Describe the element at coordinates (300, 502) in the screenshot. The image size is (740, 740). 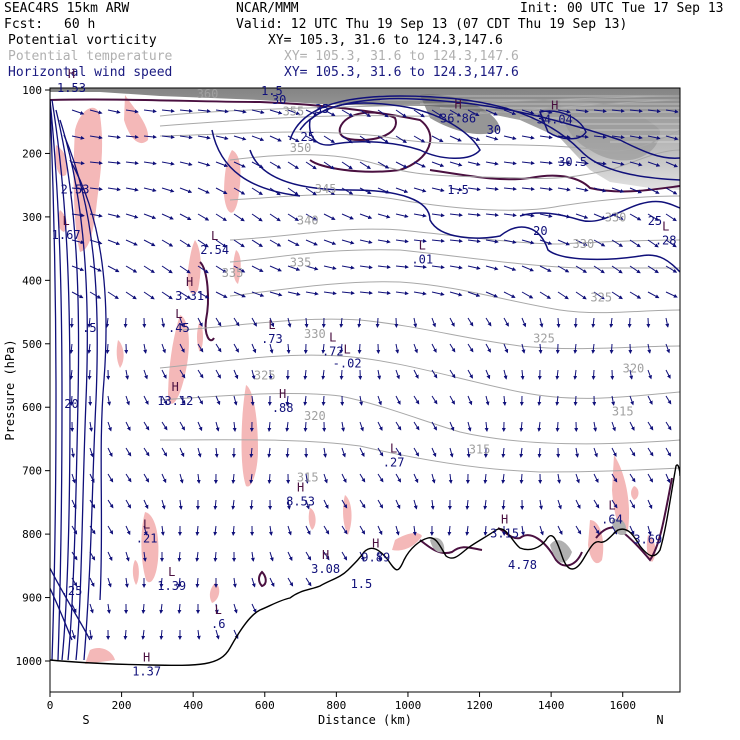
I see `extremum-value: 8.53` at that location.